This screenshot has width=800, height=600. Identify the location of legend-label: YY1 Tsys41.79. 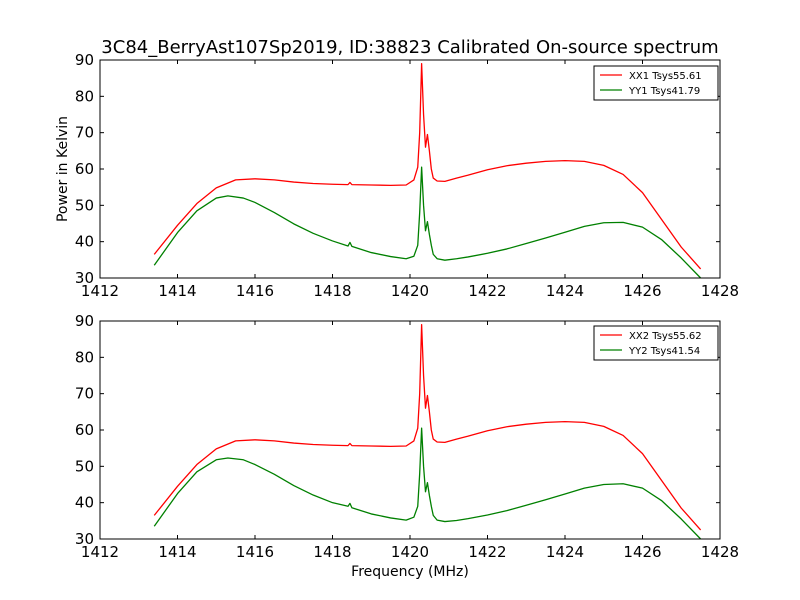
(664, 91).